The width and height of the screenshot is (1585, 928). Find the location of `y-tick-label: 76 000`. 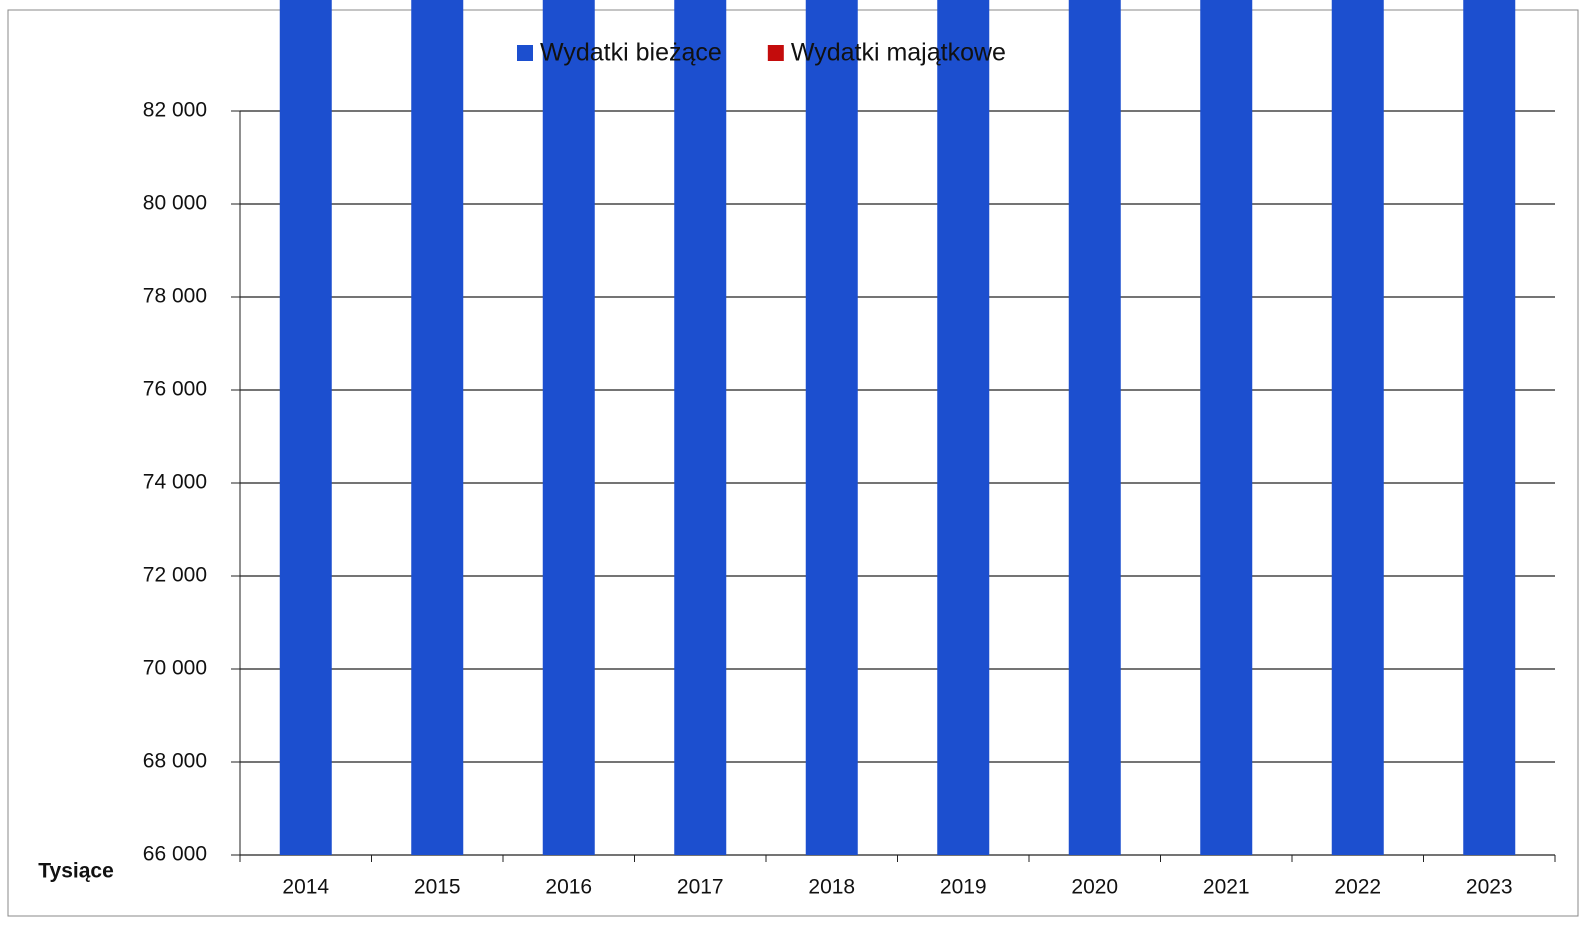

y-tick-label: 76 000 is located at coordinates (175, 389).